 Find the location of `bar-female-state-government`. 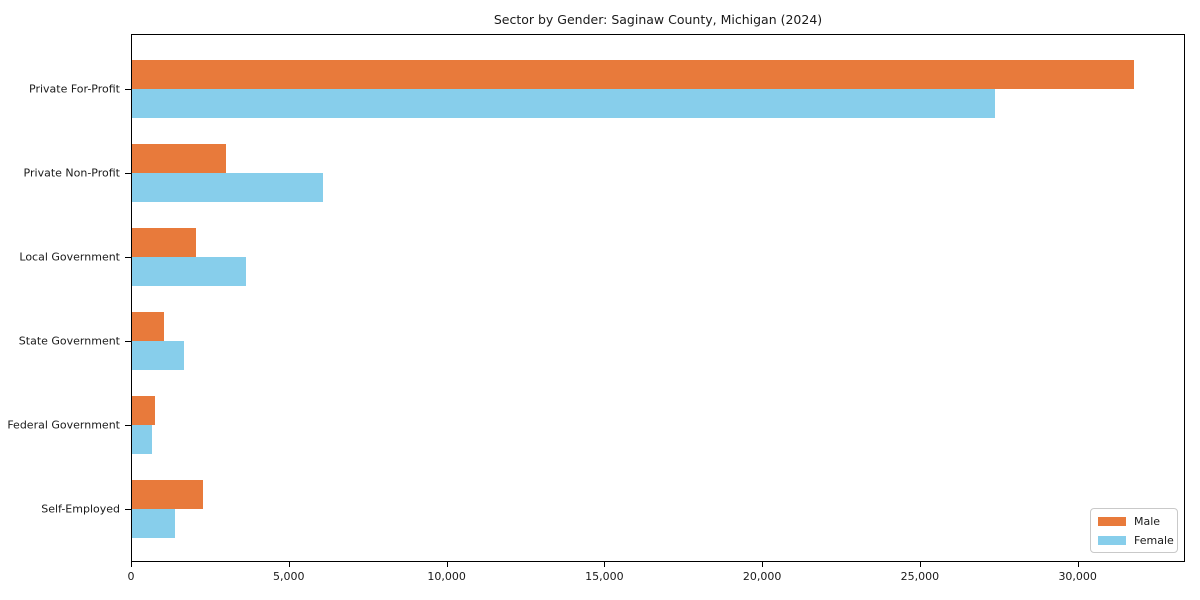

bar-female-state-government is located at coordinates (158, 355).